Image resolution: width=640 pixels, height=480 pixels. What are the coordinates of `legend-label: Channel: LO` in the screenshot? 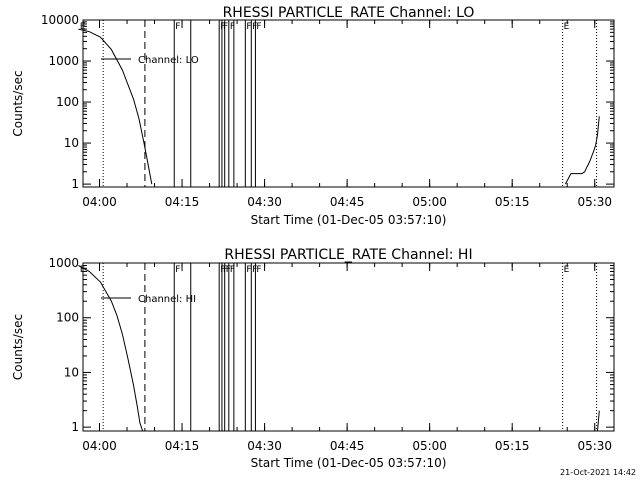 It's located at (168, 60).